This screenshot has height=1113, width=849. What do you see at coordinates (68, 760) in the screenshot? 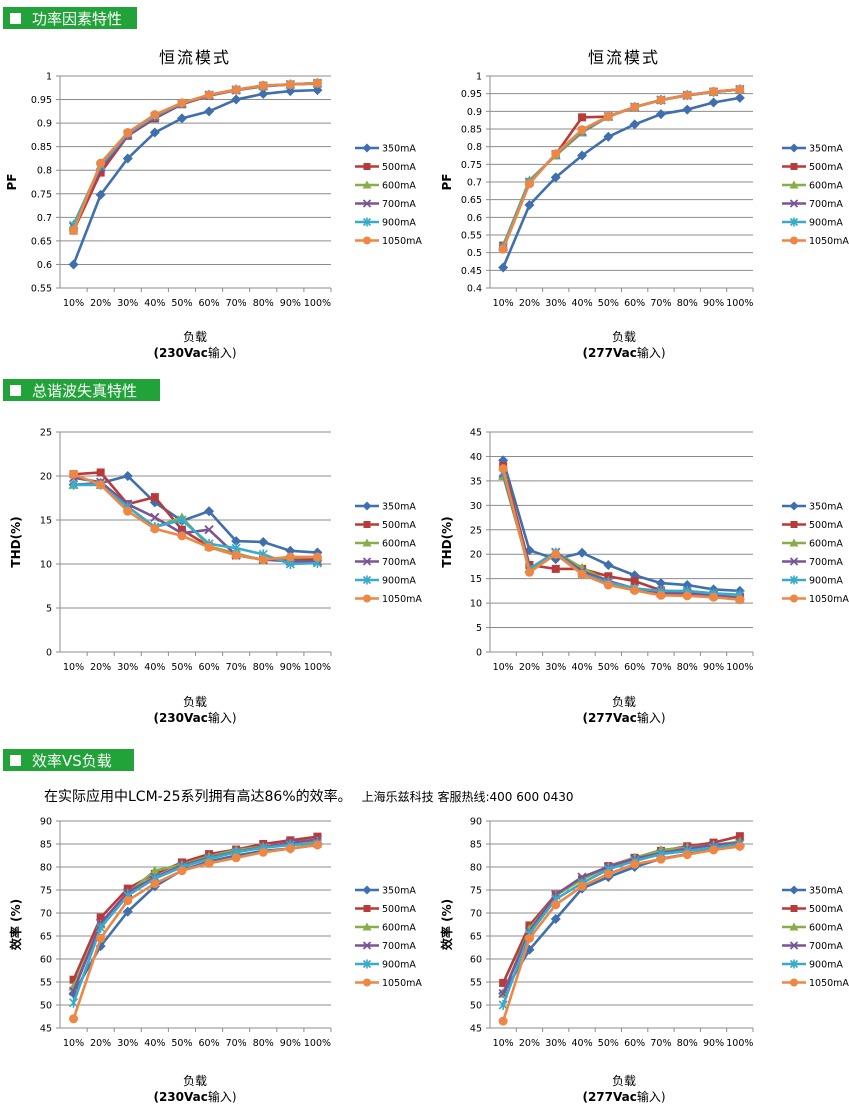
I see `section-header-eff: 效率VS负载` at bounding box center [68, 760].